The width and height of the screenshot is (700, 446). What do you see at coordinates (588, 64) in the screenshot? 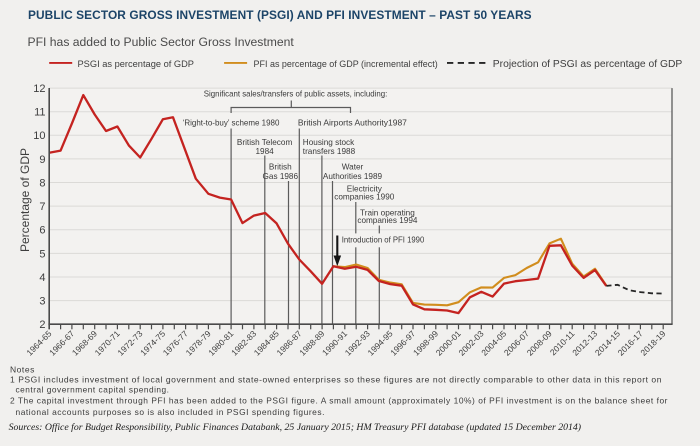
I see `svg-text:Projection of PSGI as percenta: Projection of PSGI as percentage of GDP` at bounding box center [588, 64].